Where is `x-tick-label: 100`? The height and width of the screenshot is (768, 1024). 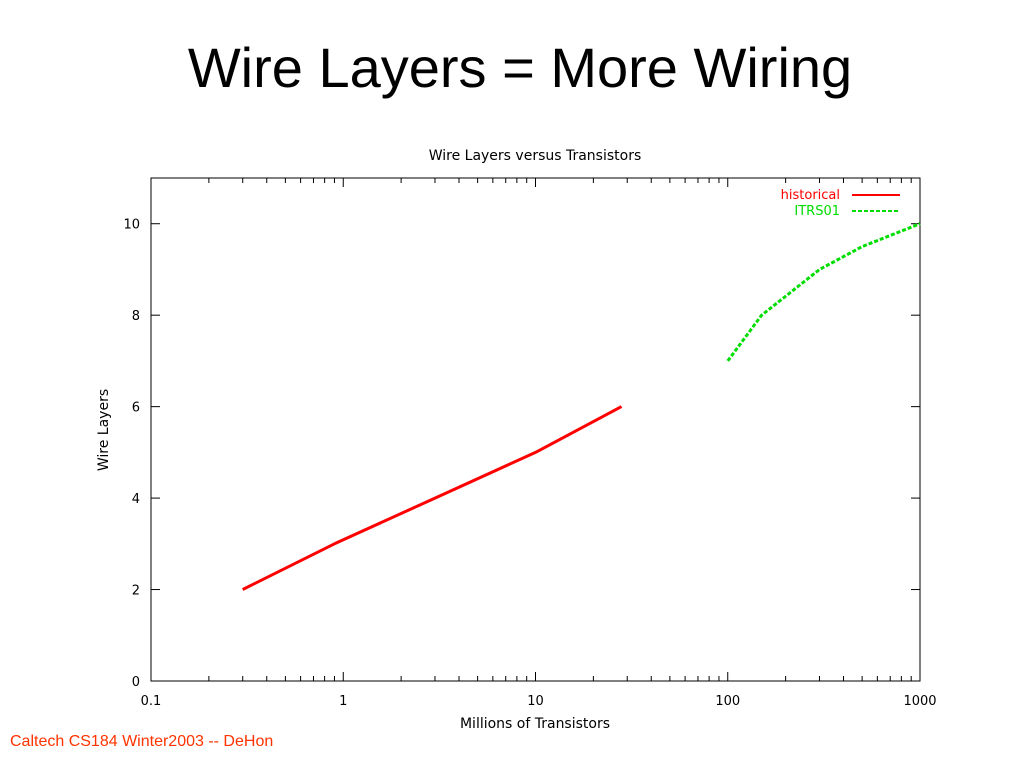 x-tick-label: 100 is located at coordinates (727, 701).